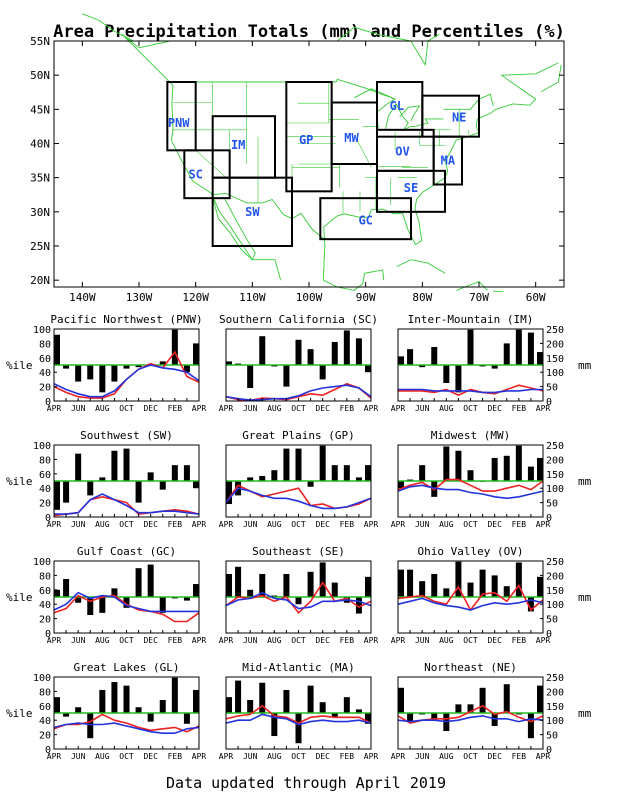  Describe the element at coordinates (555, 359) in the screenshot. I see `right-tick-label: 150` at that location.